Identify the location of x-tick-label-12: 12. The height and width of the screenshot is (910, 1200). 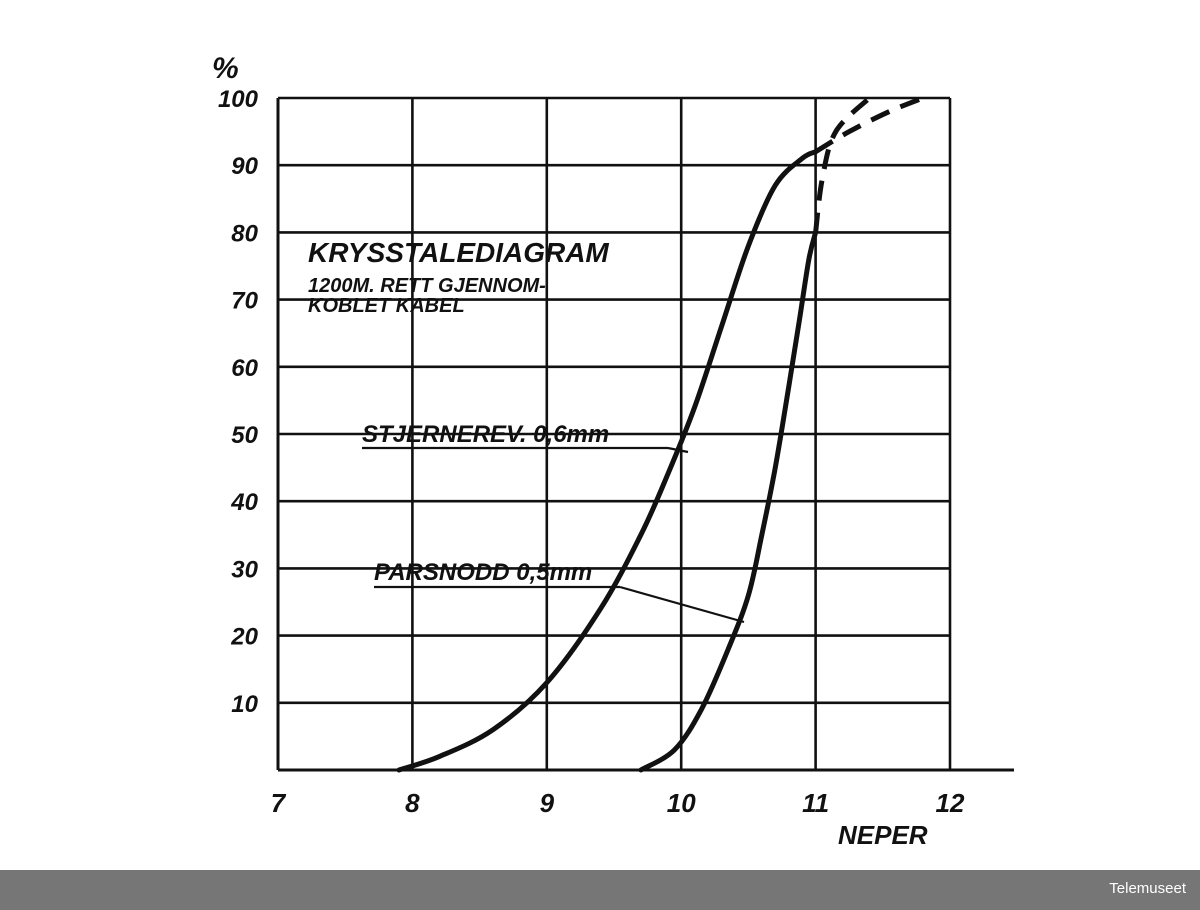
(950, 803).